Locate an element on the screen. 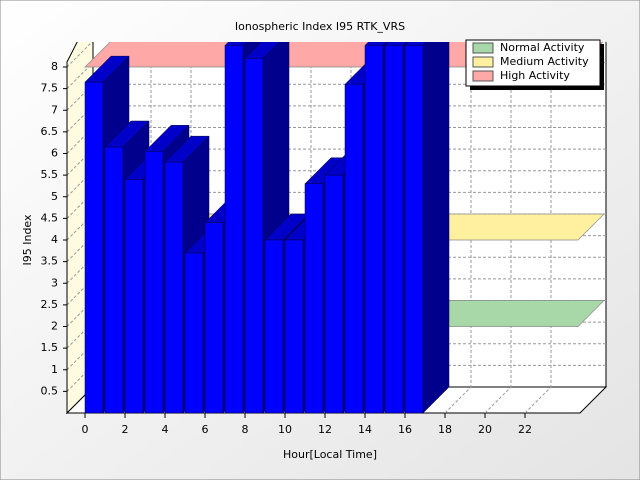 The height and width of the screenshot is (480, 640). y-tick-label: 4 is located at coordinates (54, 239).